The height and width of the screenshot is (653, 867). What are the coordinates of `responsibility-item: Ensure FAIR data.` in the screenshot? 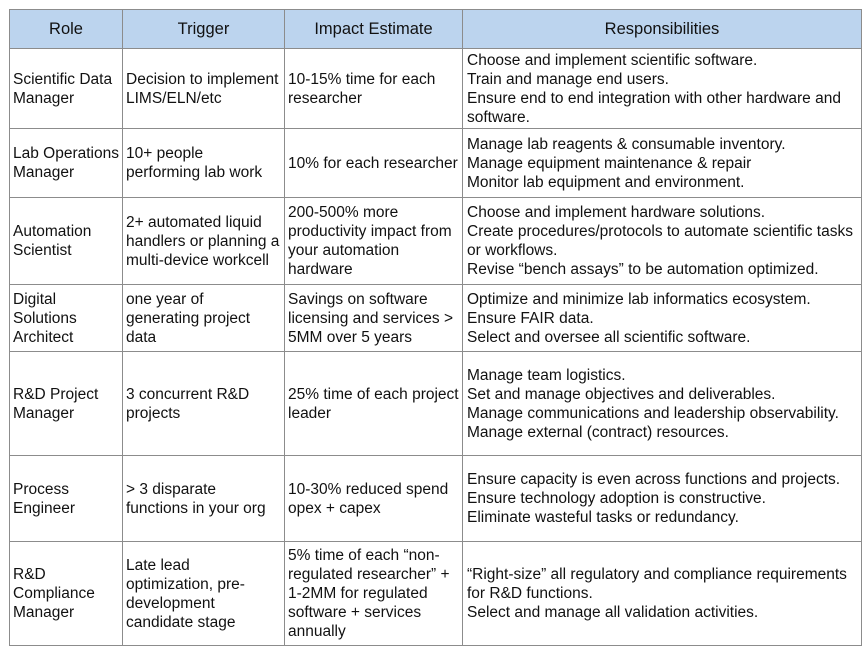 It's located at (530, 318).